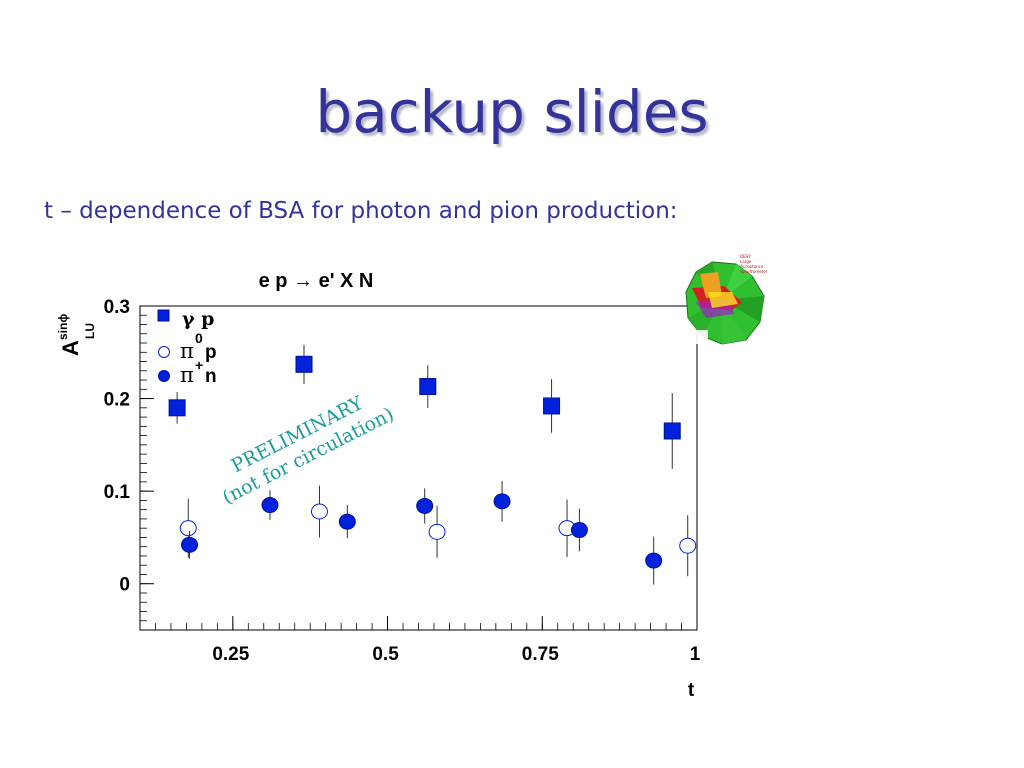 The width and height of the screenshot is (1024, 768). I want to click on preliminary-annotation: PRELIMINARY (not for circulation), so click(308, 450).